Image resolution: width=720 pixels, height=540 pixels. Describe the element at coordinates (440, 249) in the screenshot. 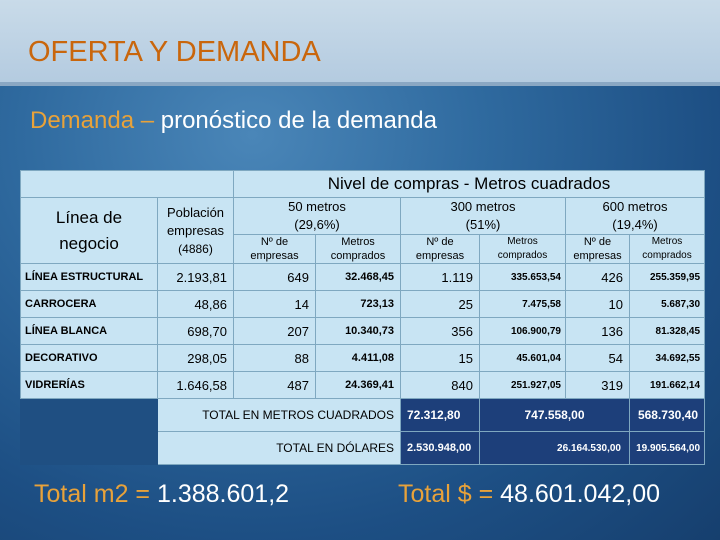

I see `sub-empresas-300: Nº de empresas` at that location.